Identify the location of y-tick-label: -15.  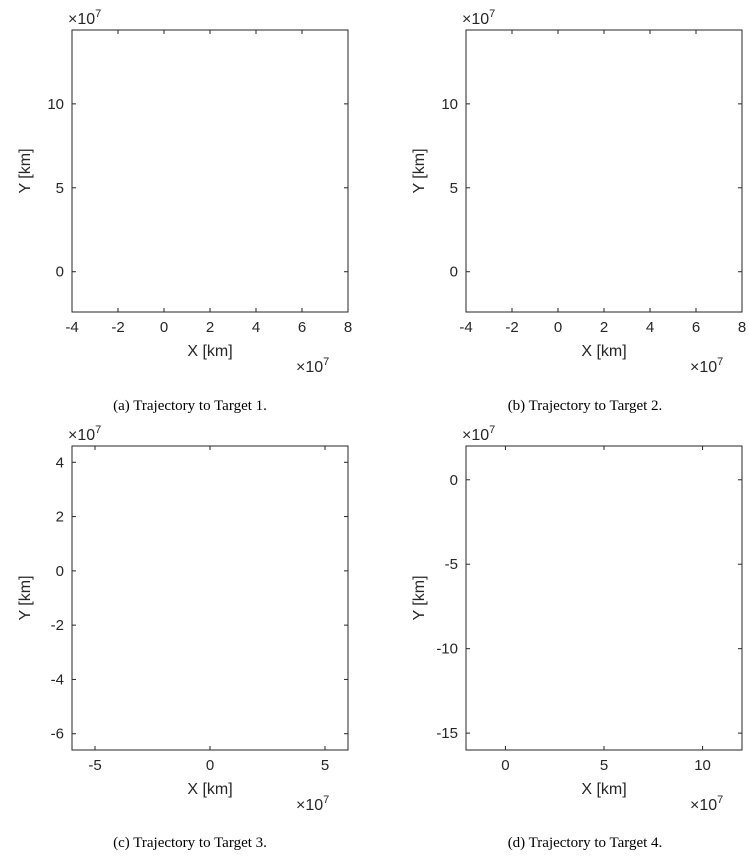
(447, 733).